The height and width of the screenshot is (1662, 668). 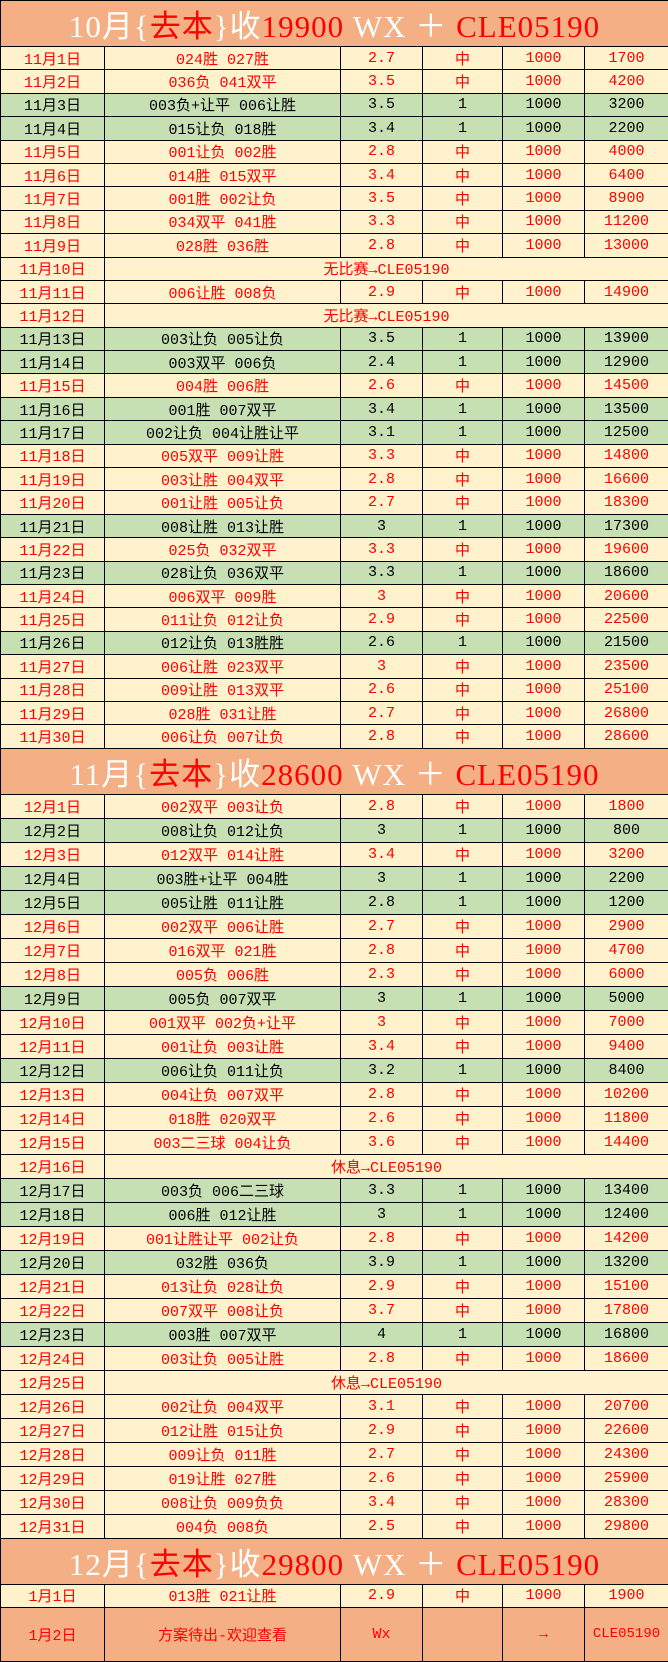 What do you see at coordinates (223, 1190) in the screenshot?
I see `picks-cell: 003负 006二三球` at bounding box center [223, 1190].